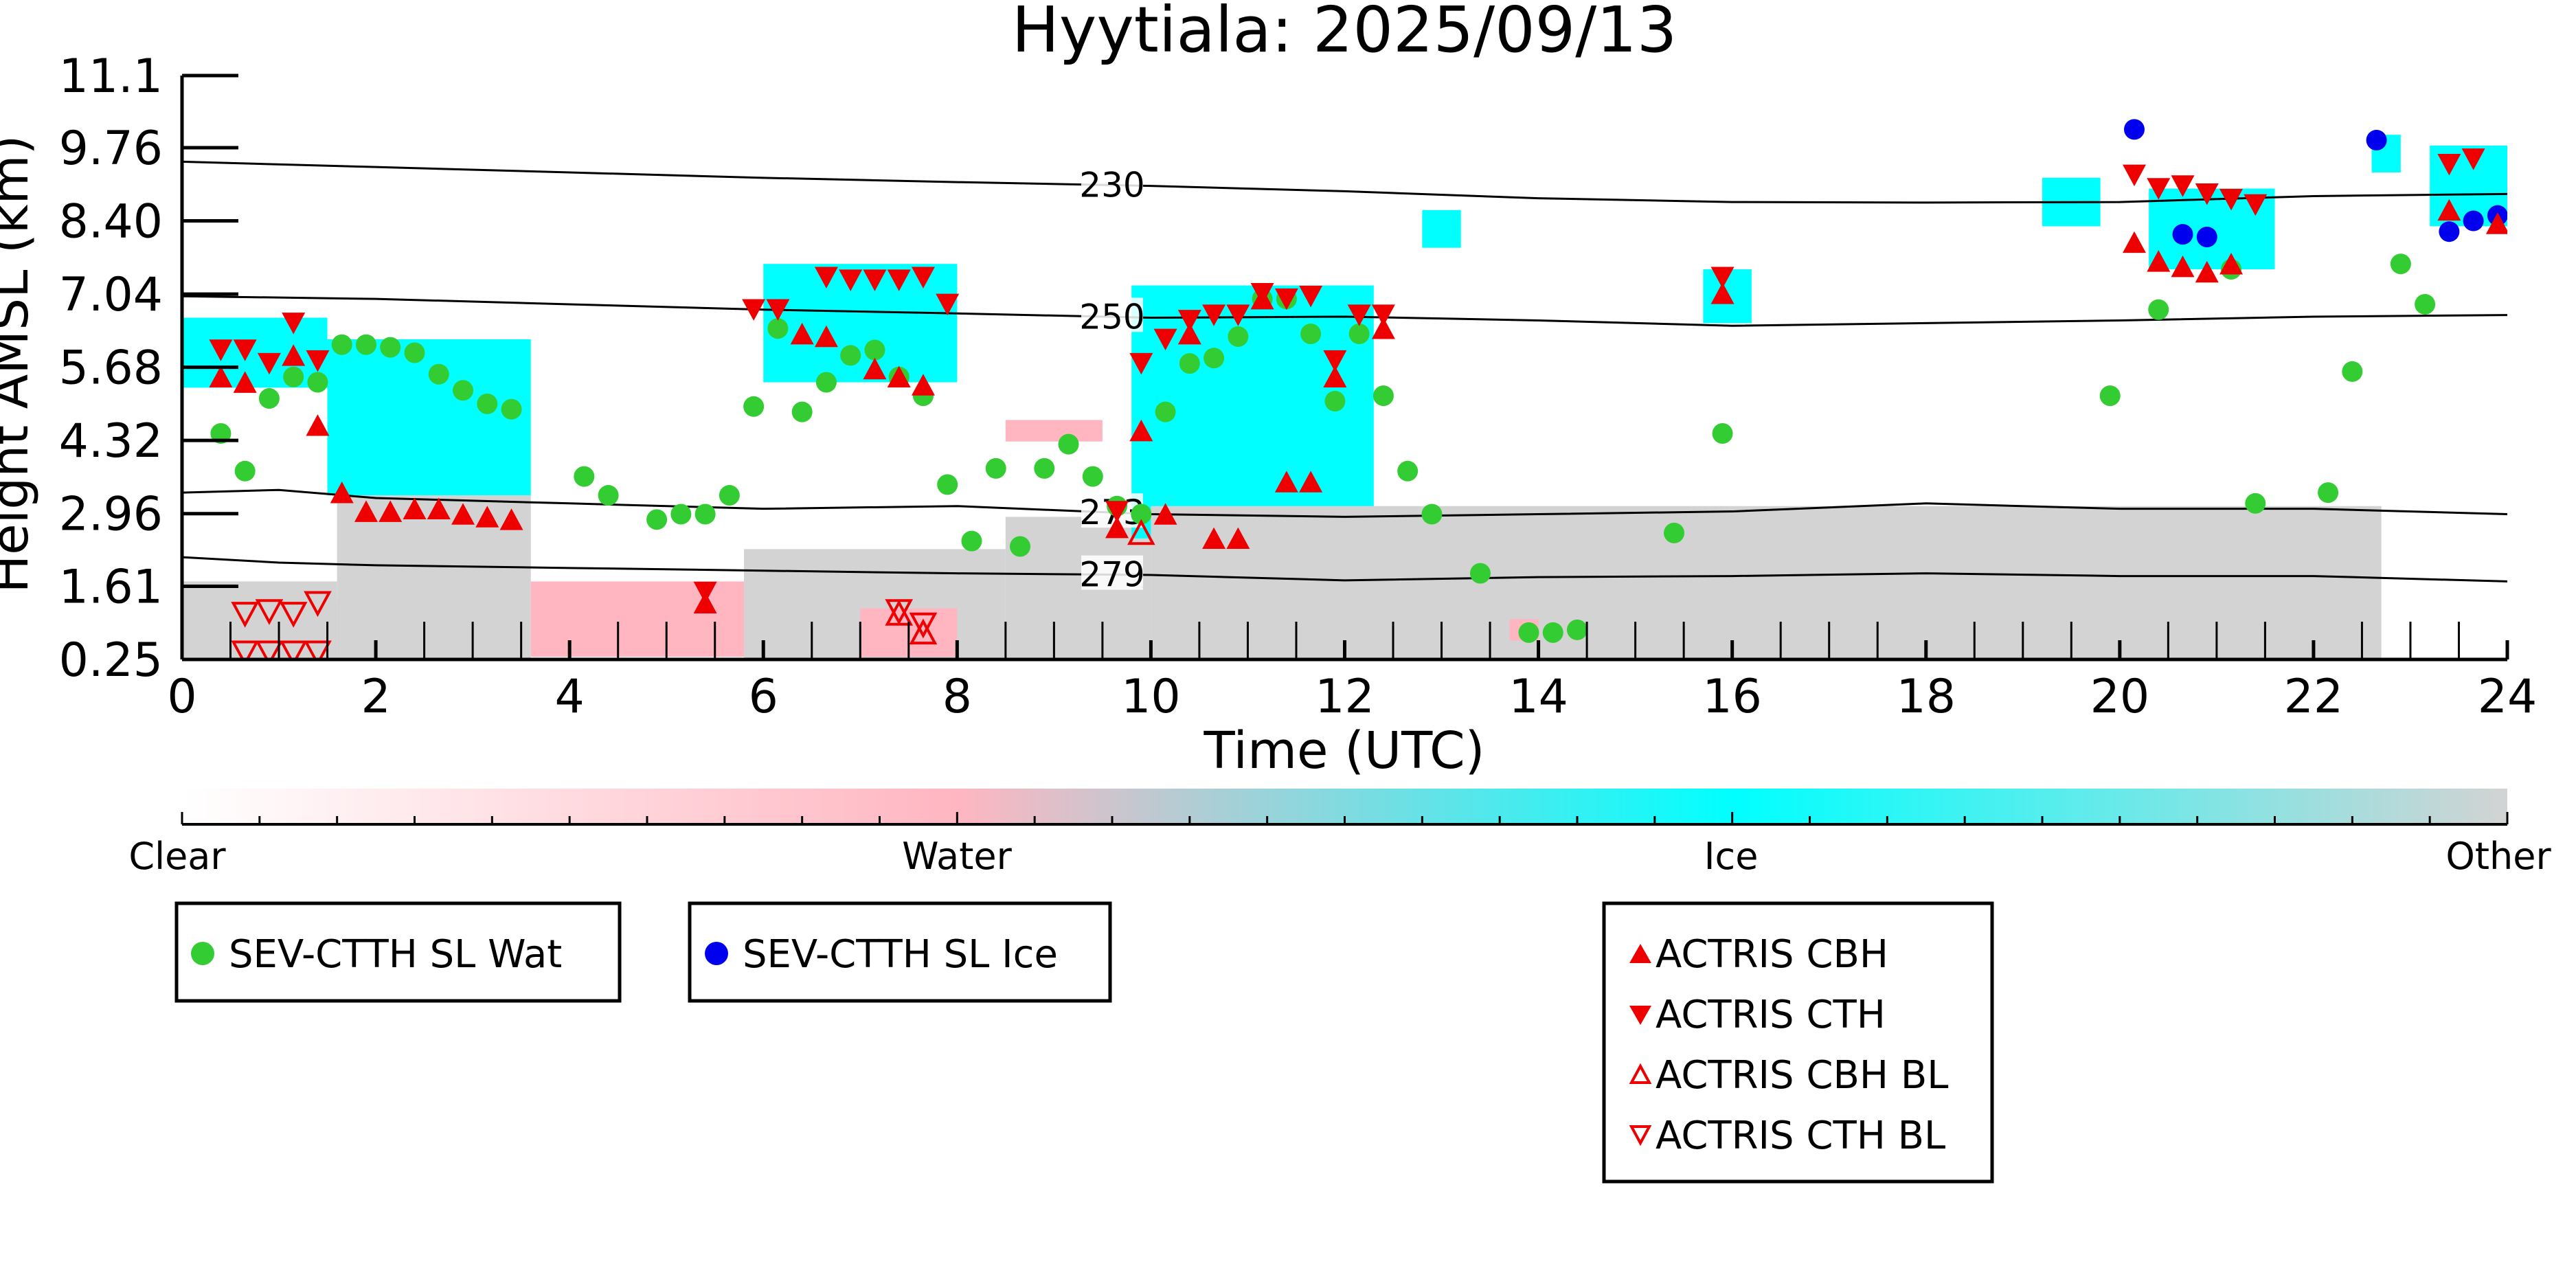 The image size is (2576, 1288). I want to click on y-tick-label: 1.61, so click(111, 587).